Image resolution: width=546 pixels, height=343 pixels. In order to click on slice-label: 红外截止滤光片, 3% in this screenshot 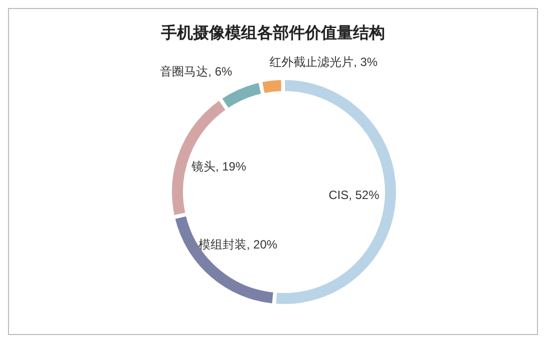, I will do `click(324, 61)`.